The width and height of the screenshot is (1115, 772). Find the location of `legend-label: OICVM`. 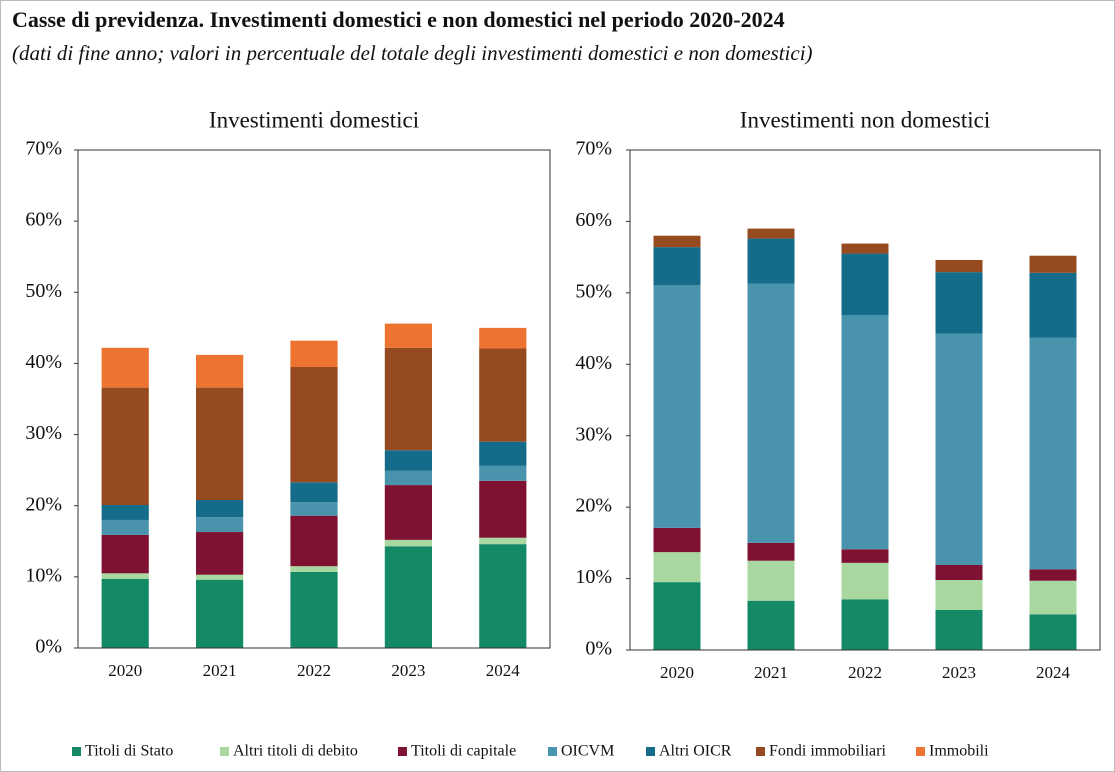

legend-label: OICVM is located at coordinates (587, 751).